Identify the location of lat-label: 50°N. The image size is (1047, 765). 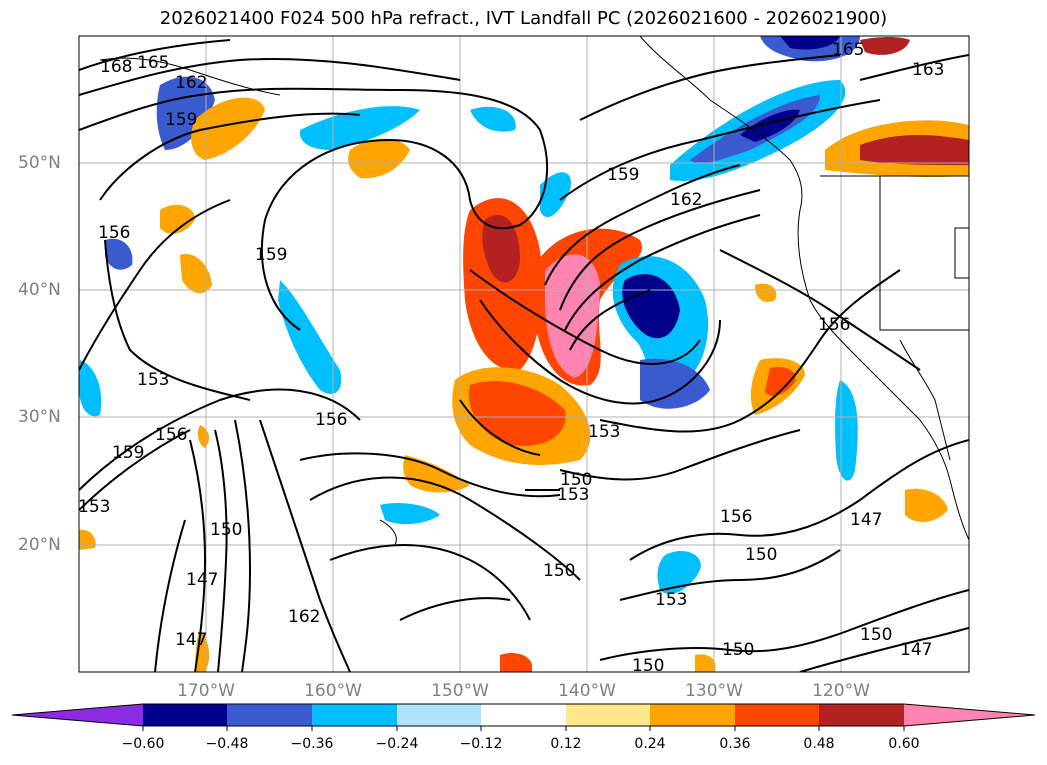
(39, 163).